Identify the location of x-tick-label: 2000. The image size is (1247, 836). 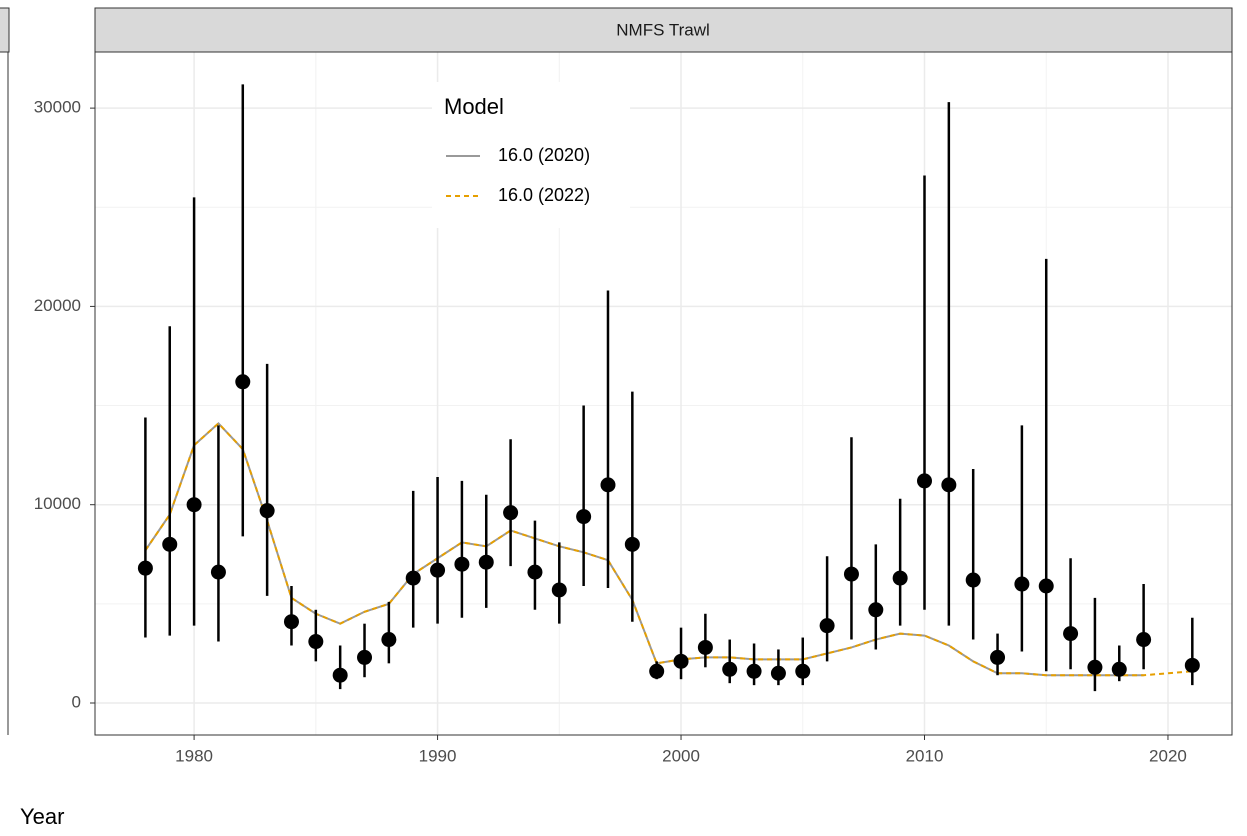
(681, 755).